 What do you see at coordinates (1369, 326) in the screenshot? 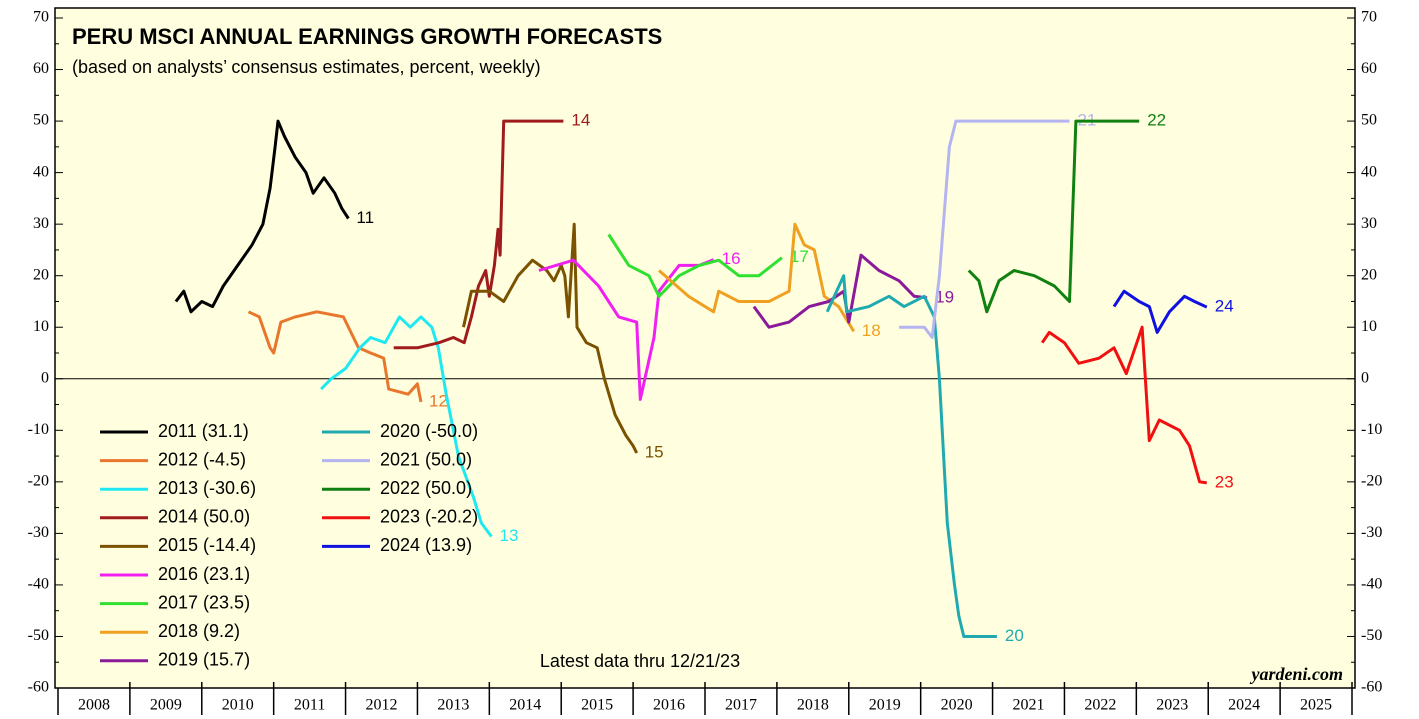
I see `y2-tick-label: 10` at bounding box center [1369, 326].